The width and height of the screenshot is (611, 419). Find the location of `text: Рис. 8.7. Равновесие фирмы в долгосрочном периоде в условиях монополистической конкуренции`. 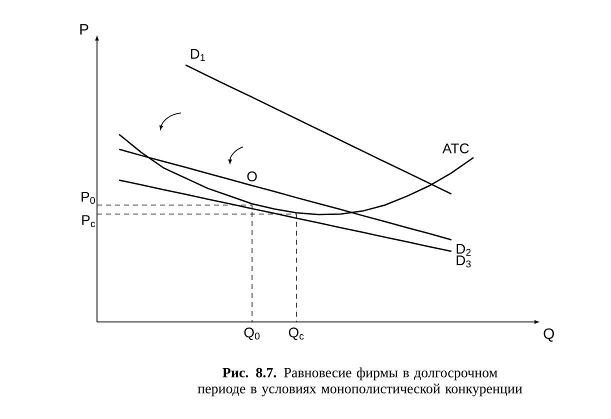

text: Рис. 8.7. Равновесие фирмы в долгосрочном периоде в условиях монополистической конкуренции is located at coordinates (360, 382).